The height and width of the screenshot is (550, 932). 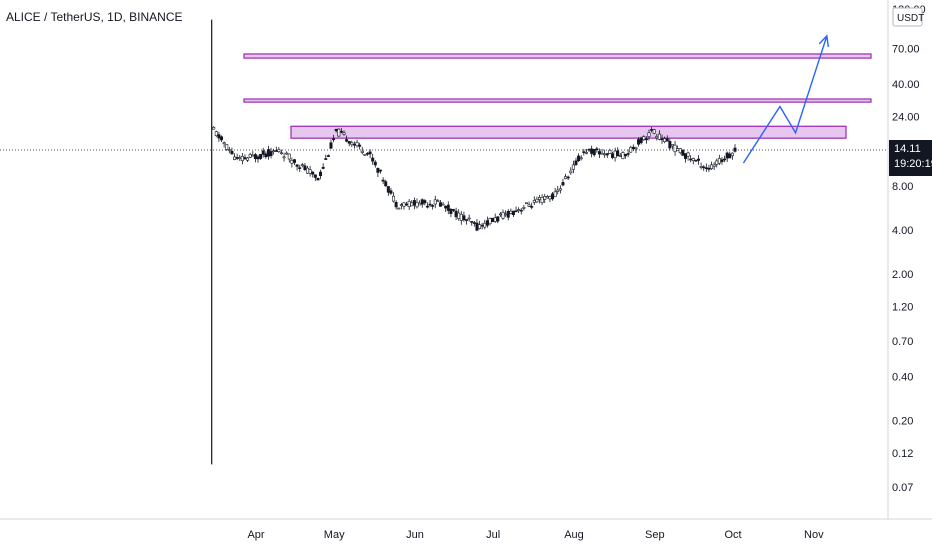 I want to click on time-tick-label: Sep, so click(x=655, y=535).